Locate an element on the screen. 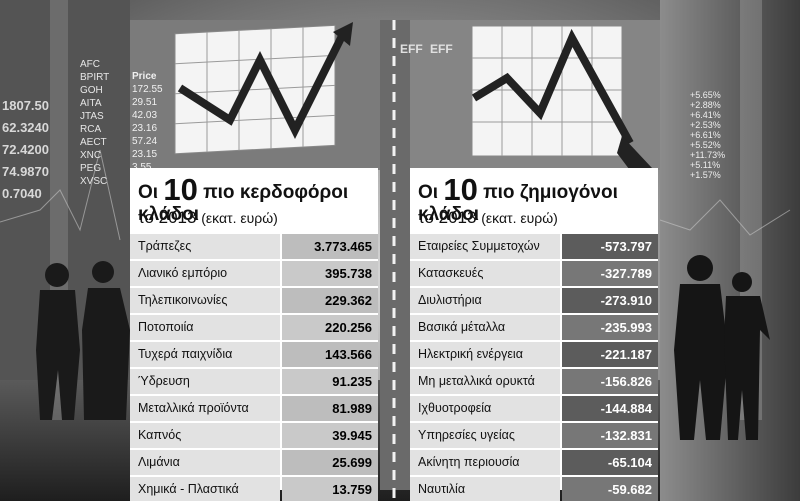 The image size is (800, 501). price-value: 29.51 is located at coordinates (145, 102).